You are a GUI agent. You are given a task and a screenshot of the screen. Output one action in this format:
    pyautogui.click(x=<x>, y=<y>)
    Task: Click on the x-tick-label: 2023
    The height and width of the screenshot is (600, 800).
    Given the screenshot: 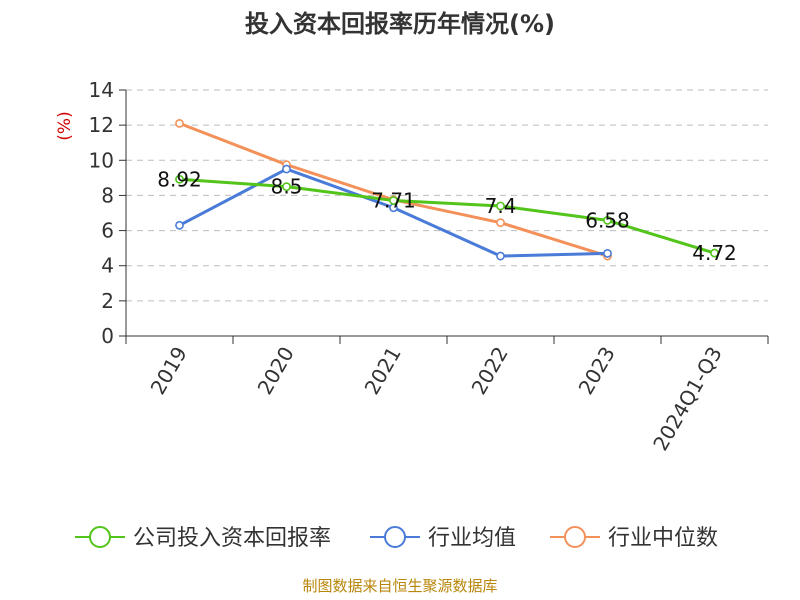 What is the action you would take?
    pyautogui.click(x=597, y=371)
    